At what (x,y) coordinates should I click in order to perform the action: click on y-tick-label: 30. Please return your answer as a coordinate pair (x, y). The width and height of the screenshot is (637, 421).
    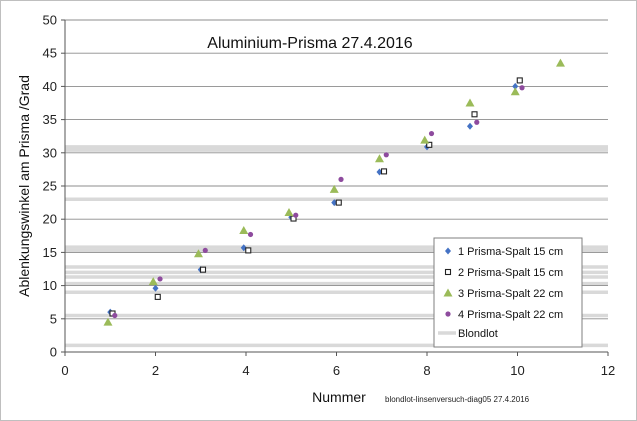
    Looking at the image, I should click on (50, 152).